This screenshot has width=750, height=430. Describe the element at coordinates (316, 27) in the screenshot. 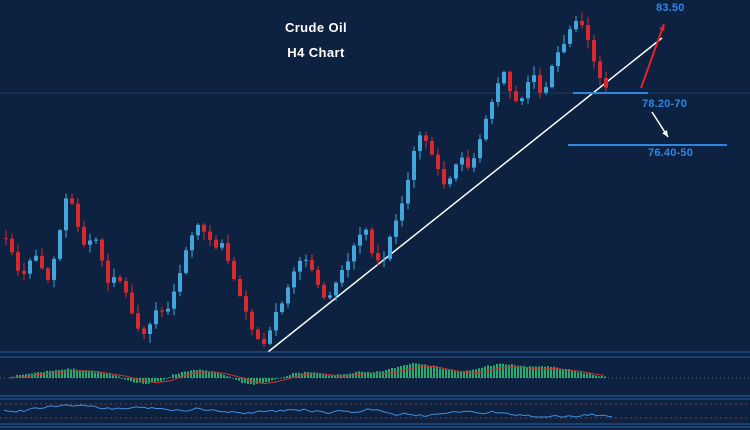

I see `chart-title-symbol: Crude Oil` at that location.